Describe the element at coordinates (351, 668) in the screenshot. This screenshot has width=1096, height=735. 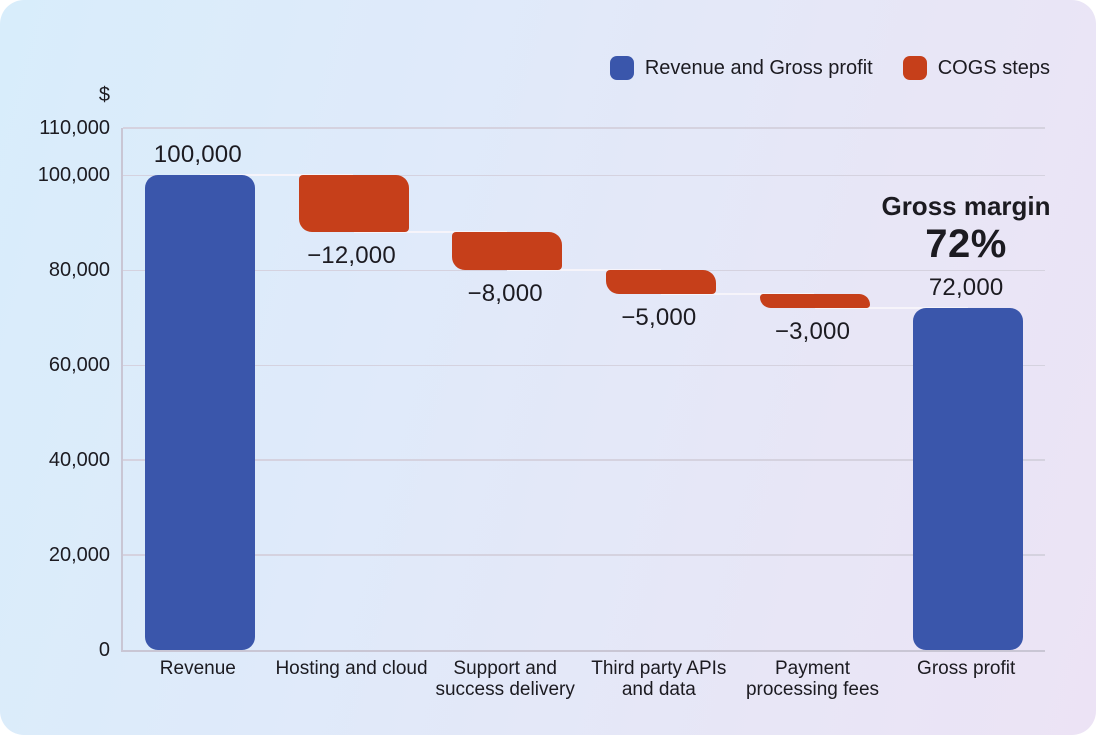
I see `x-axis-label-hosting-and-cloud: Hosting and cloud` at that location.